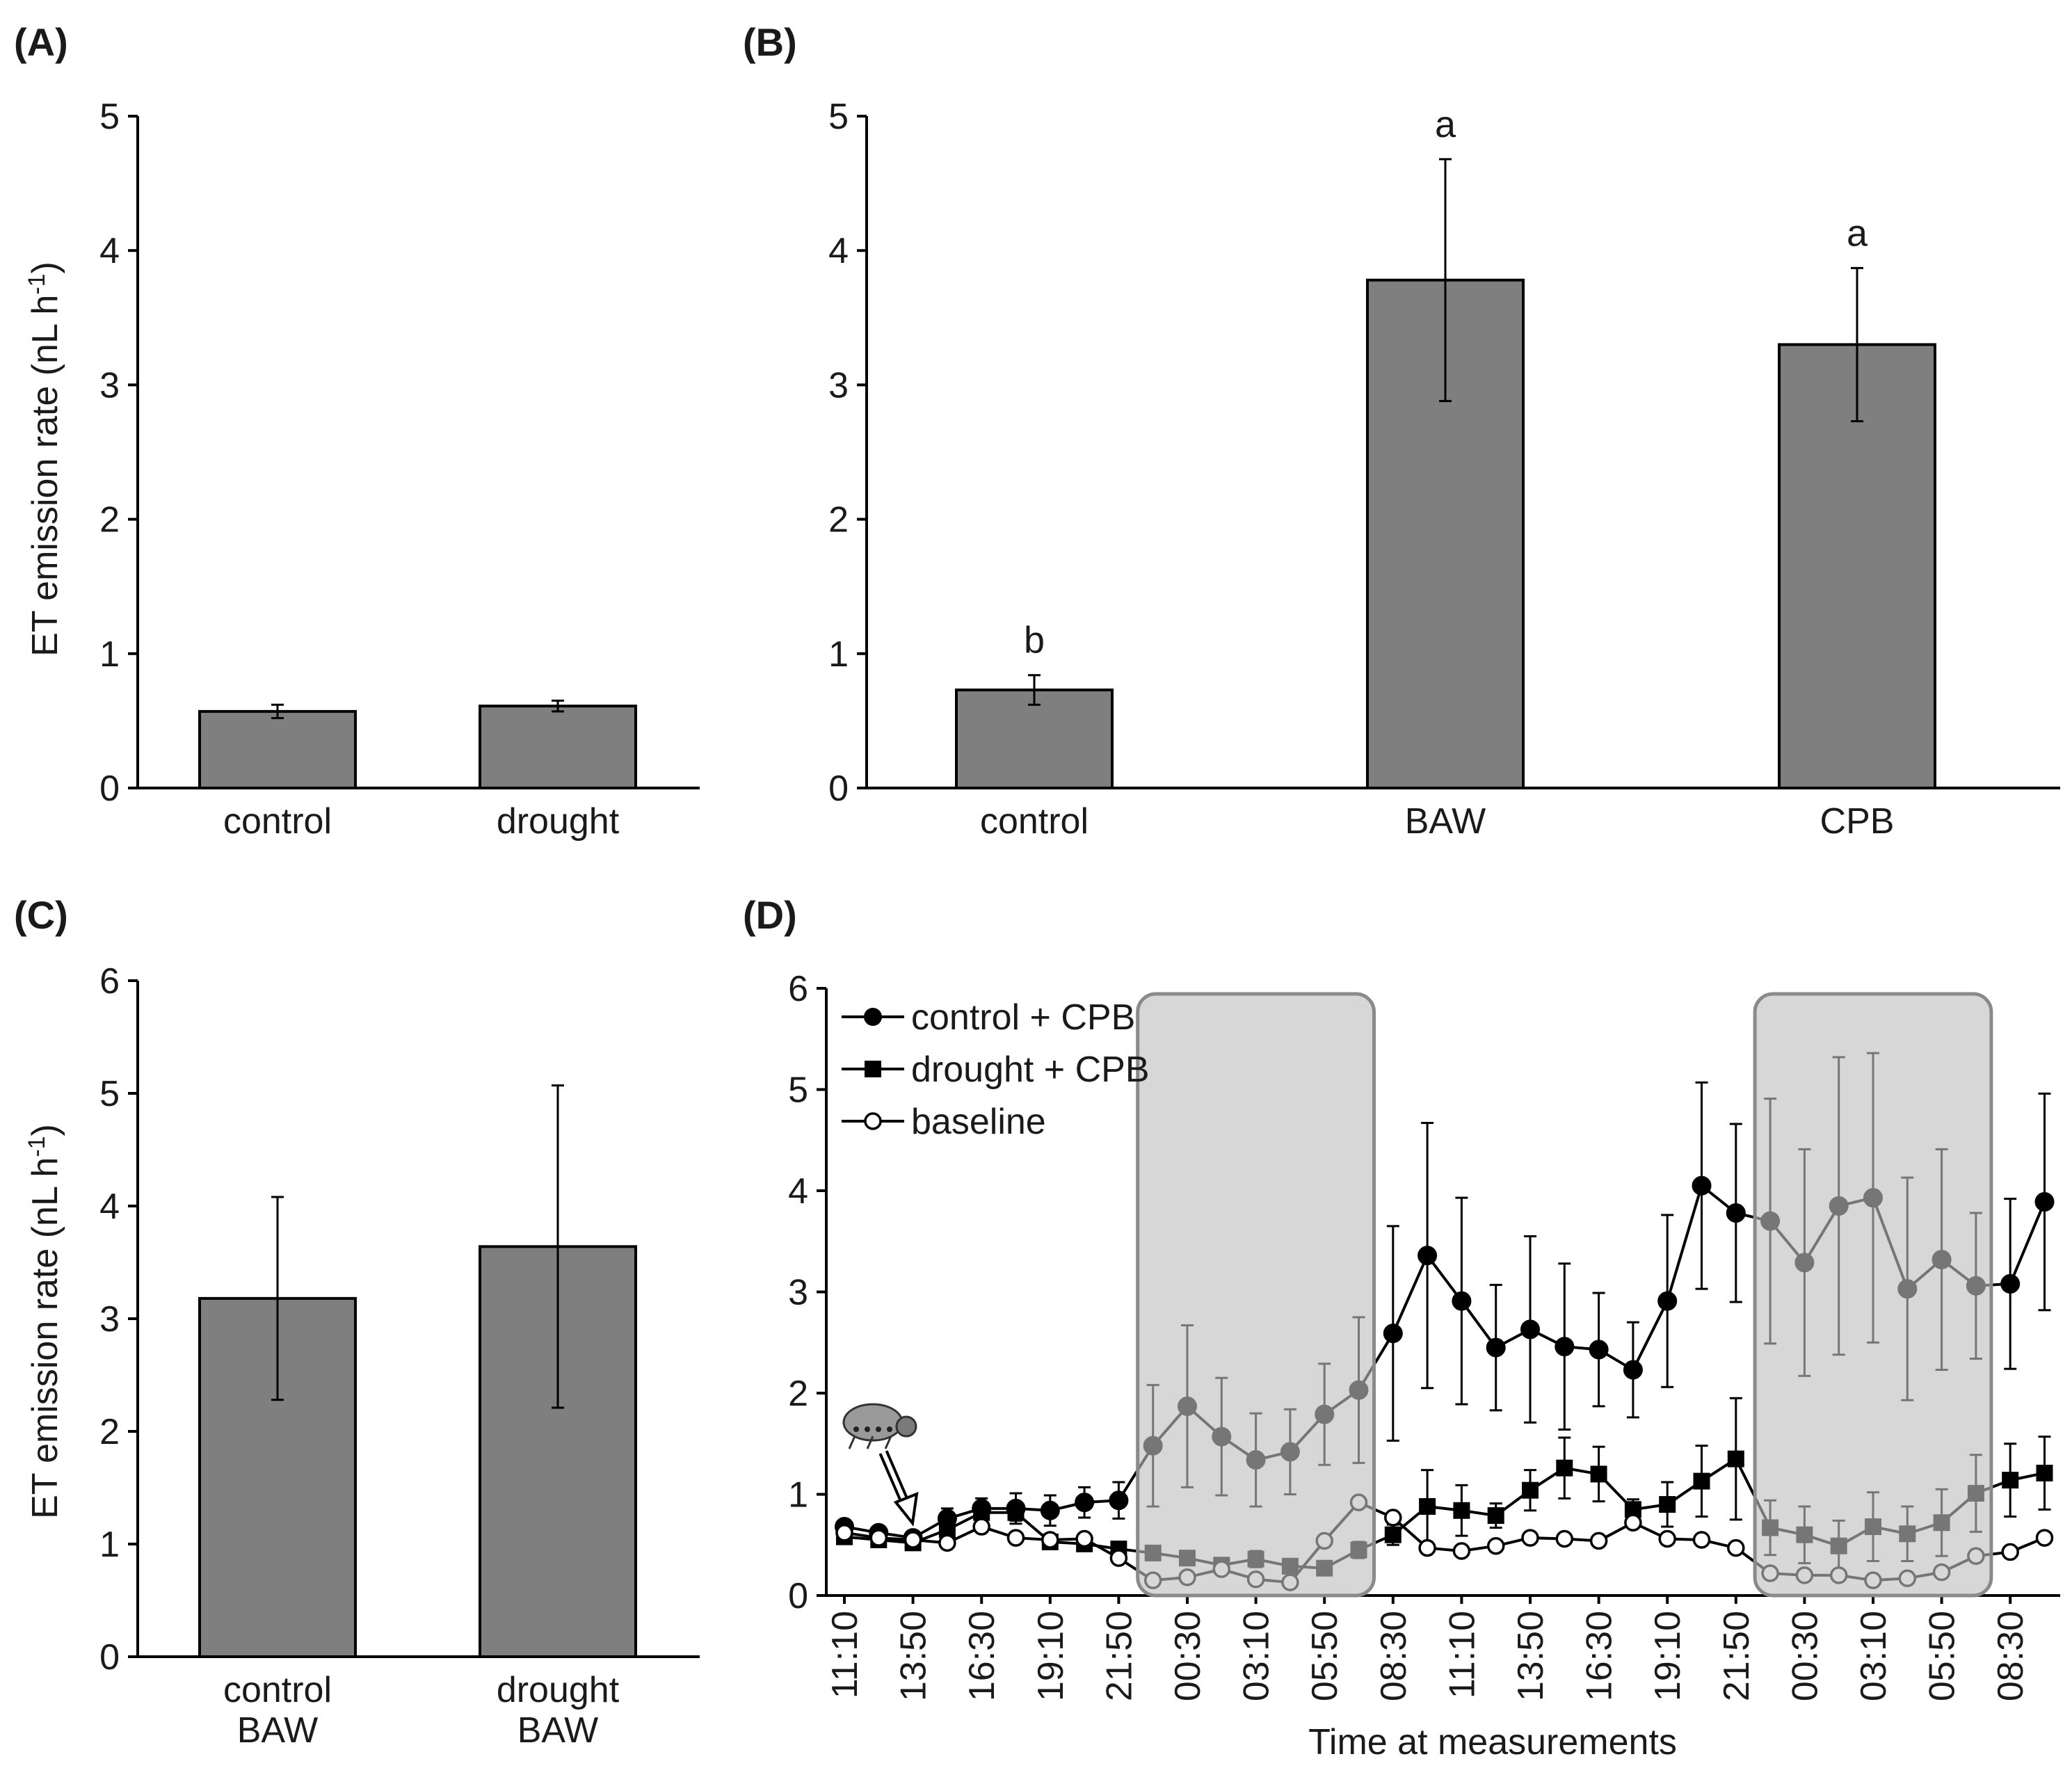 This screenshot has width=2072, height=1768. Describe the element at coordinates (110, 251) in the screenshot. I see `panel-a-y-tick-label: 4` at that location.